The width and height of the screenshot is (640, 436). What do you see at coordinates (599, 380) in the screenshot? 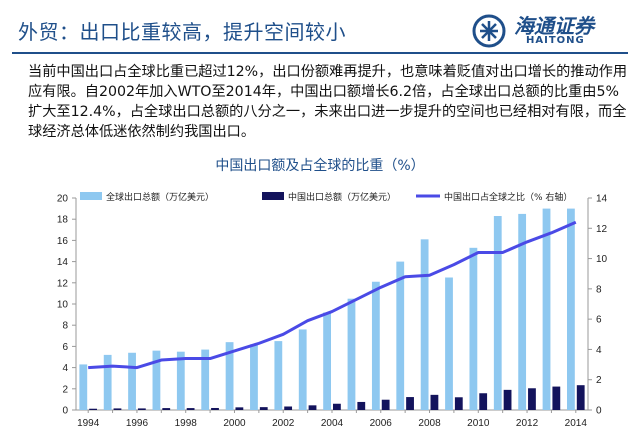
I see `right-tick-label: 2` at bounding box center [599, 380].